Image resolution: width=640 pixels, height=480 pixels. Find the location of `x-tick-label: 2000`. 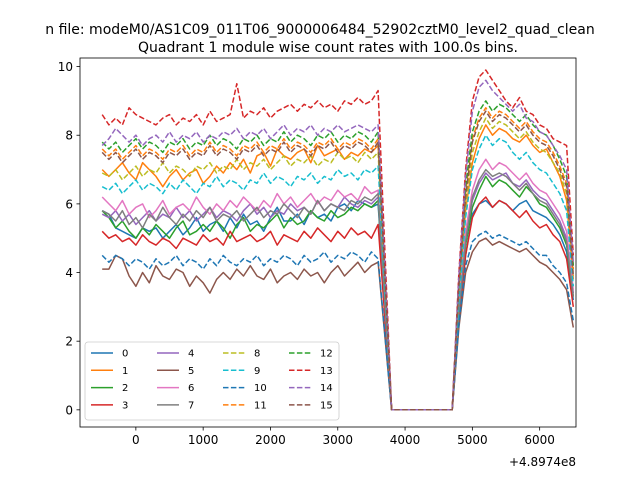

x-tick-label: 2000 is located at coordinates (270, 440).